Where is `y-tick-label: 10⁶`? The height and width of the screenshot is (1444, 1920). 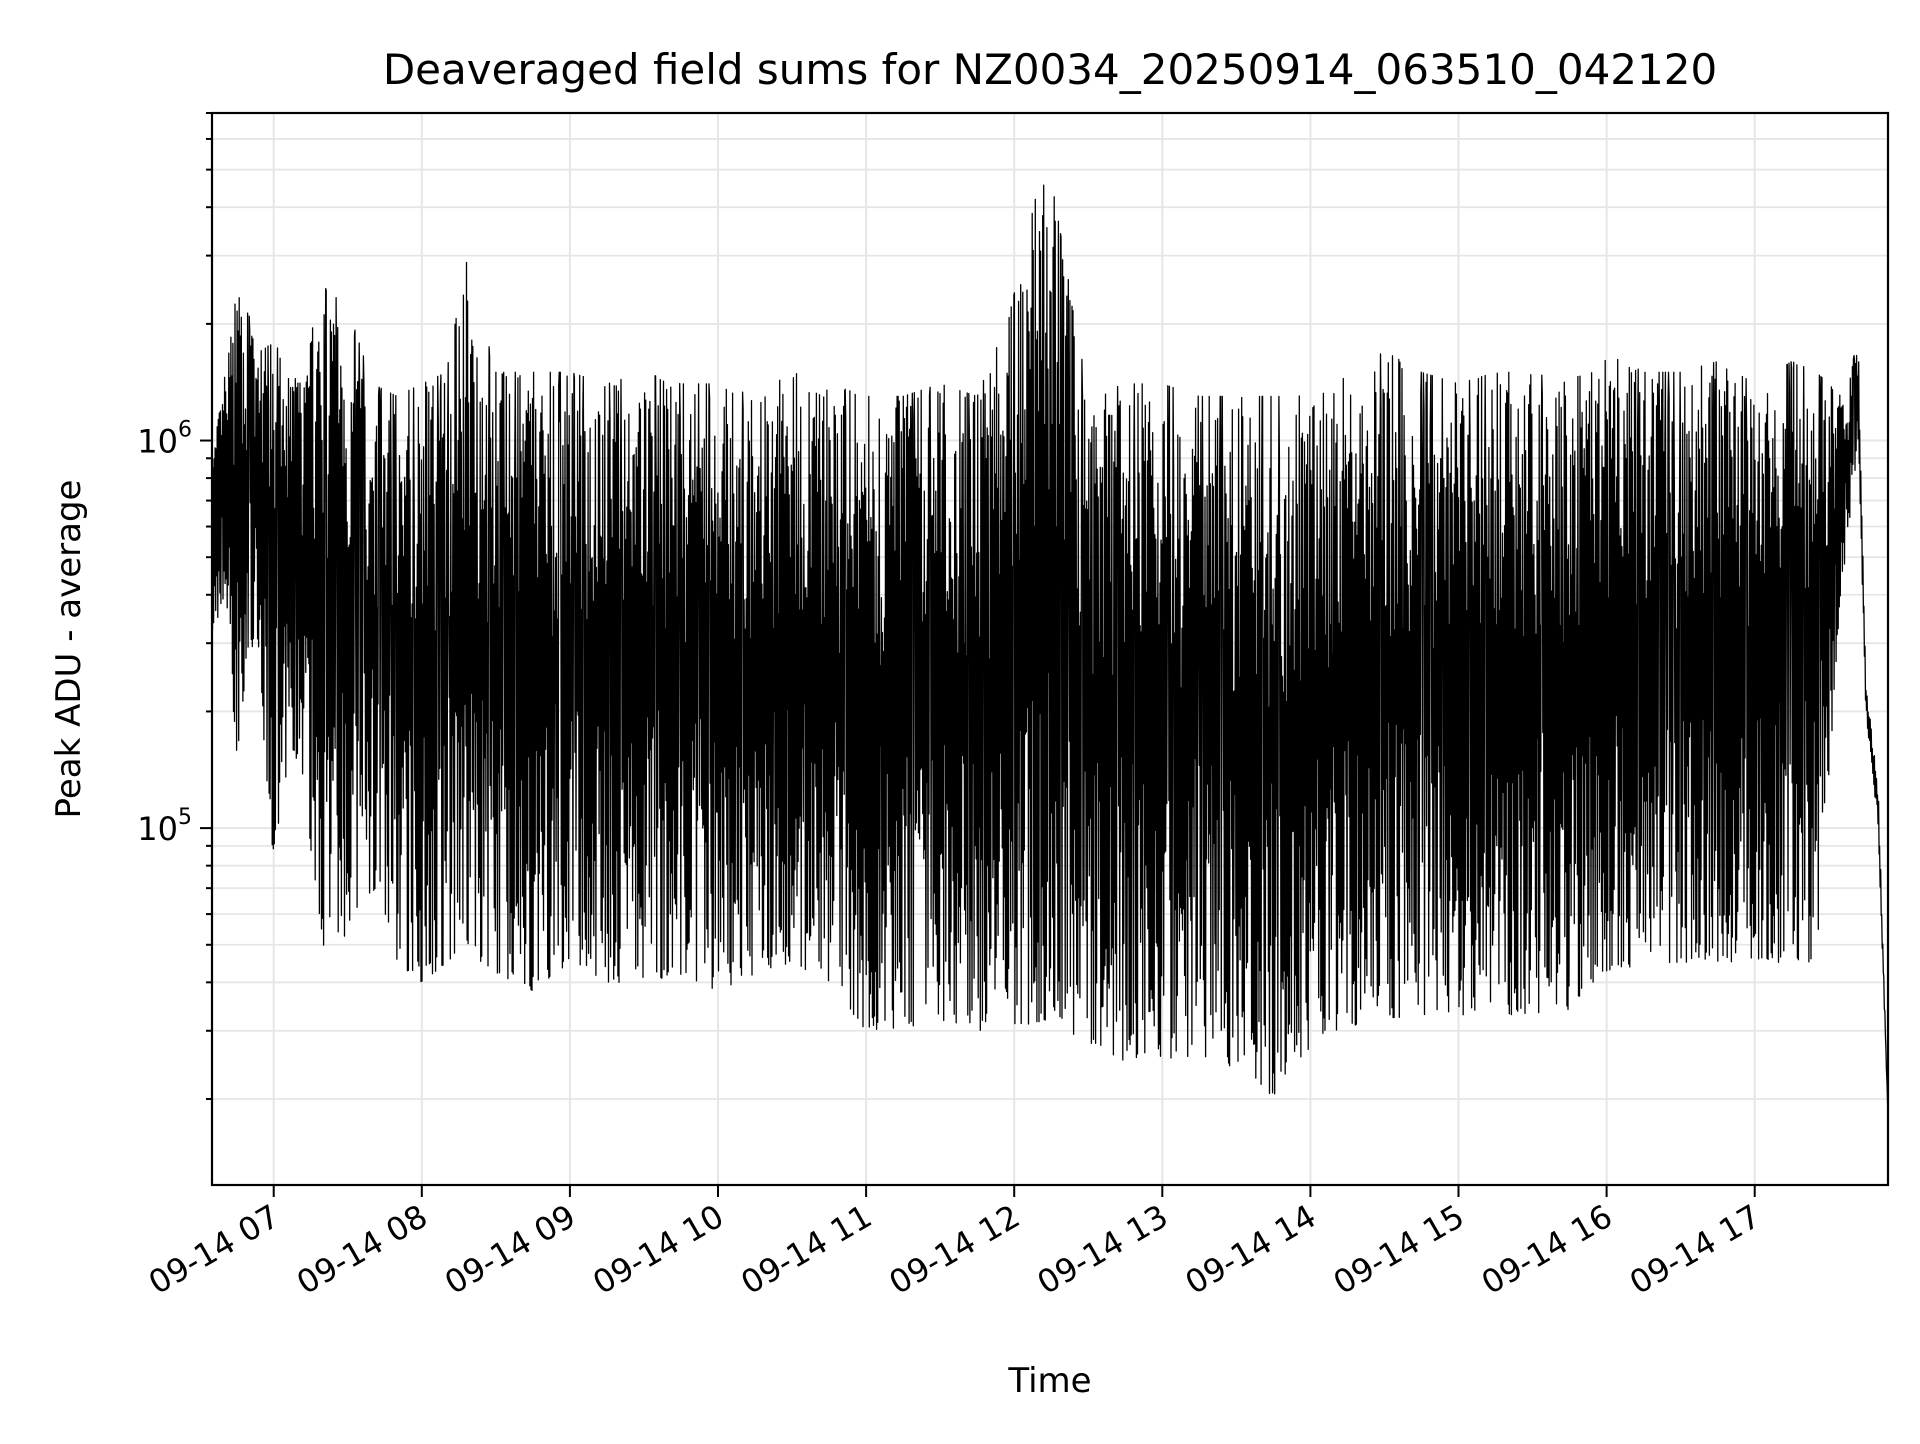 y-tick-label: 10⁶ is located at coordinates (164, 439).